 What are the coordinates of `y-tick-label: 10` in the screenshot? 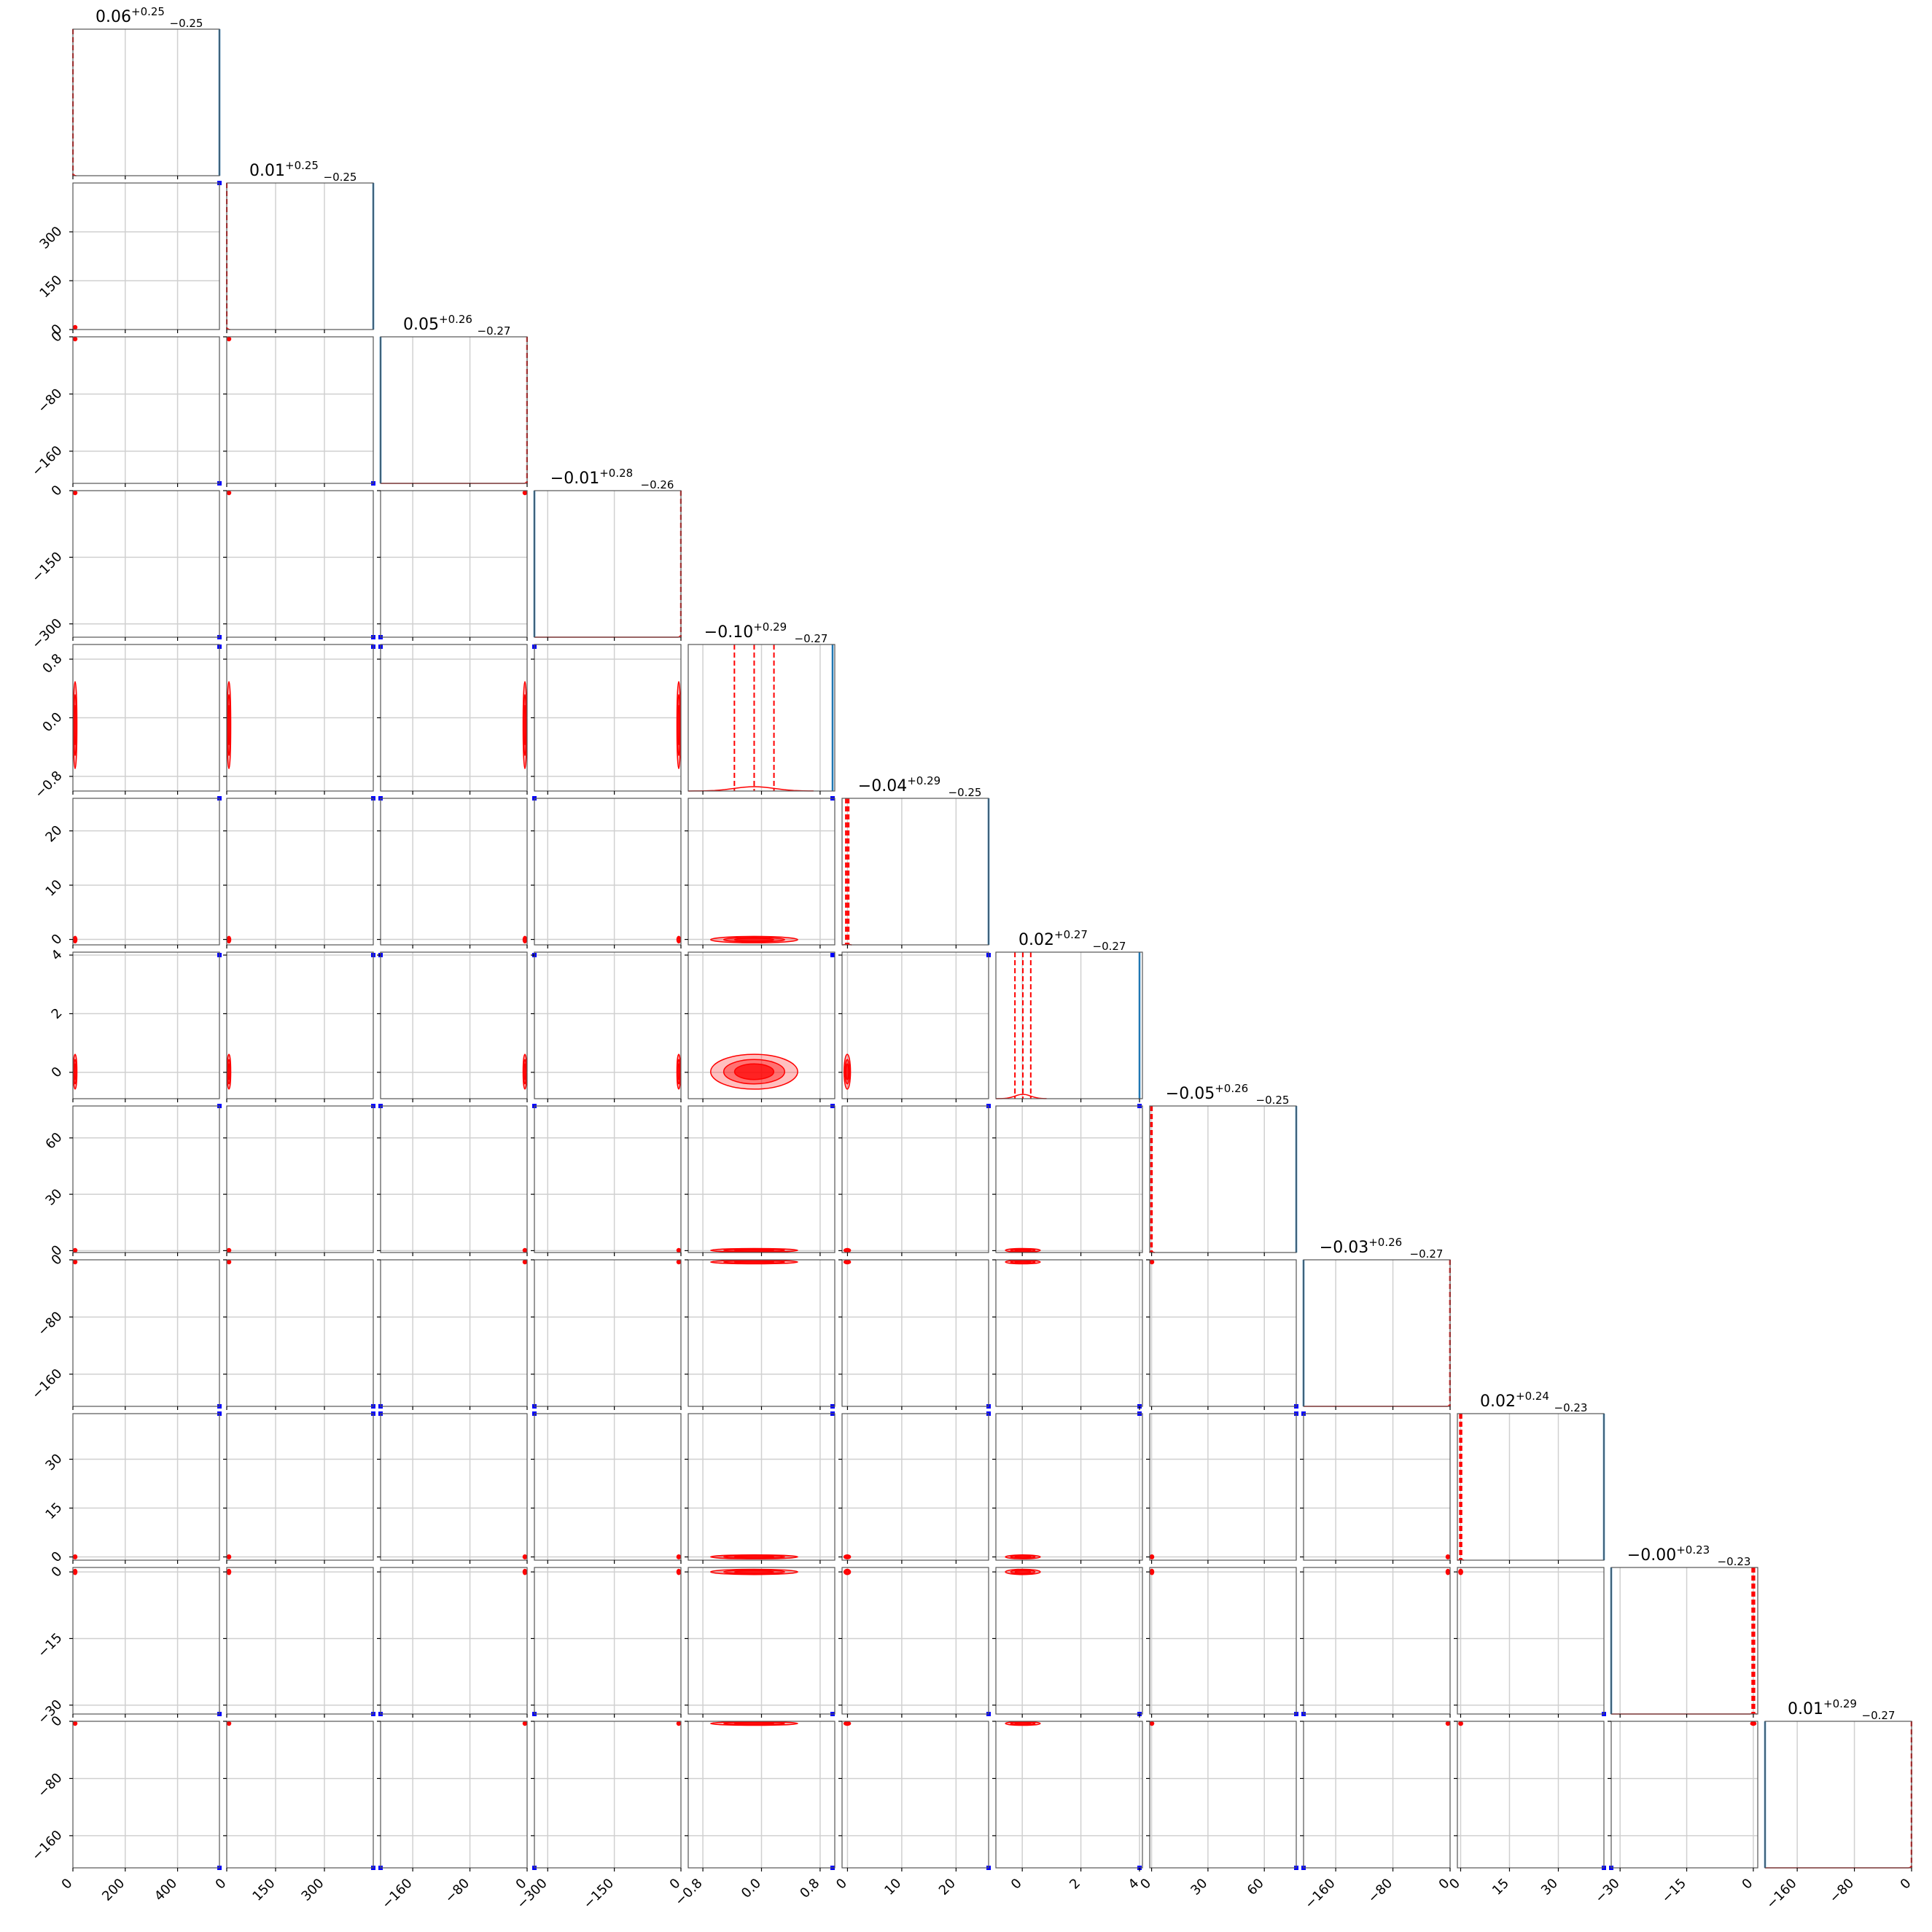 It's located at (53, 888).